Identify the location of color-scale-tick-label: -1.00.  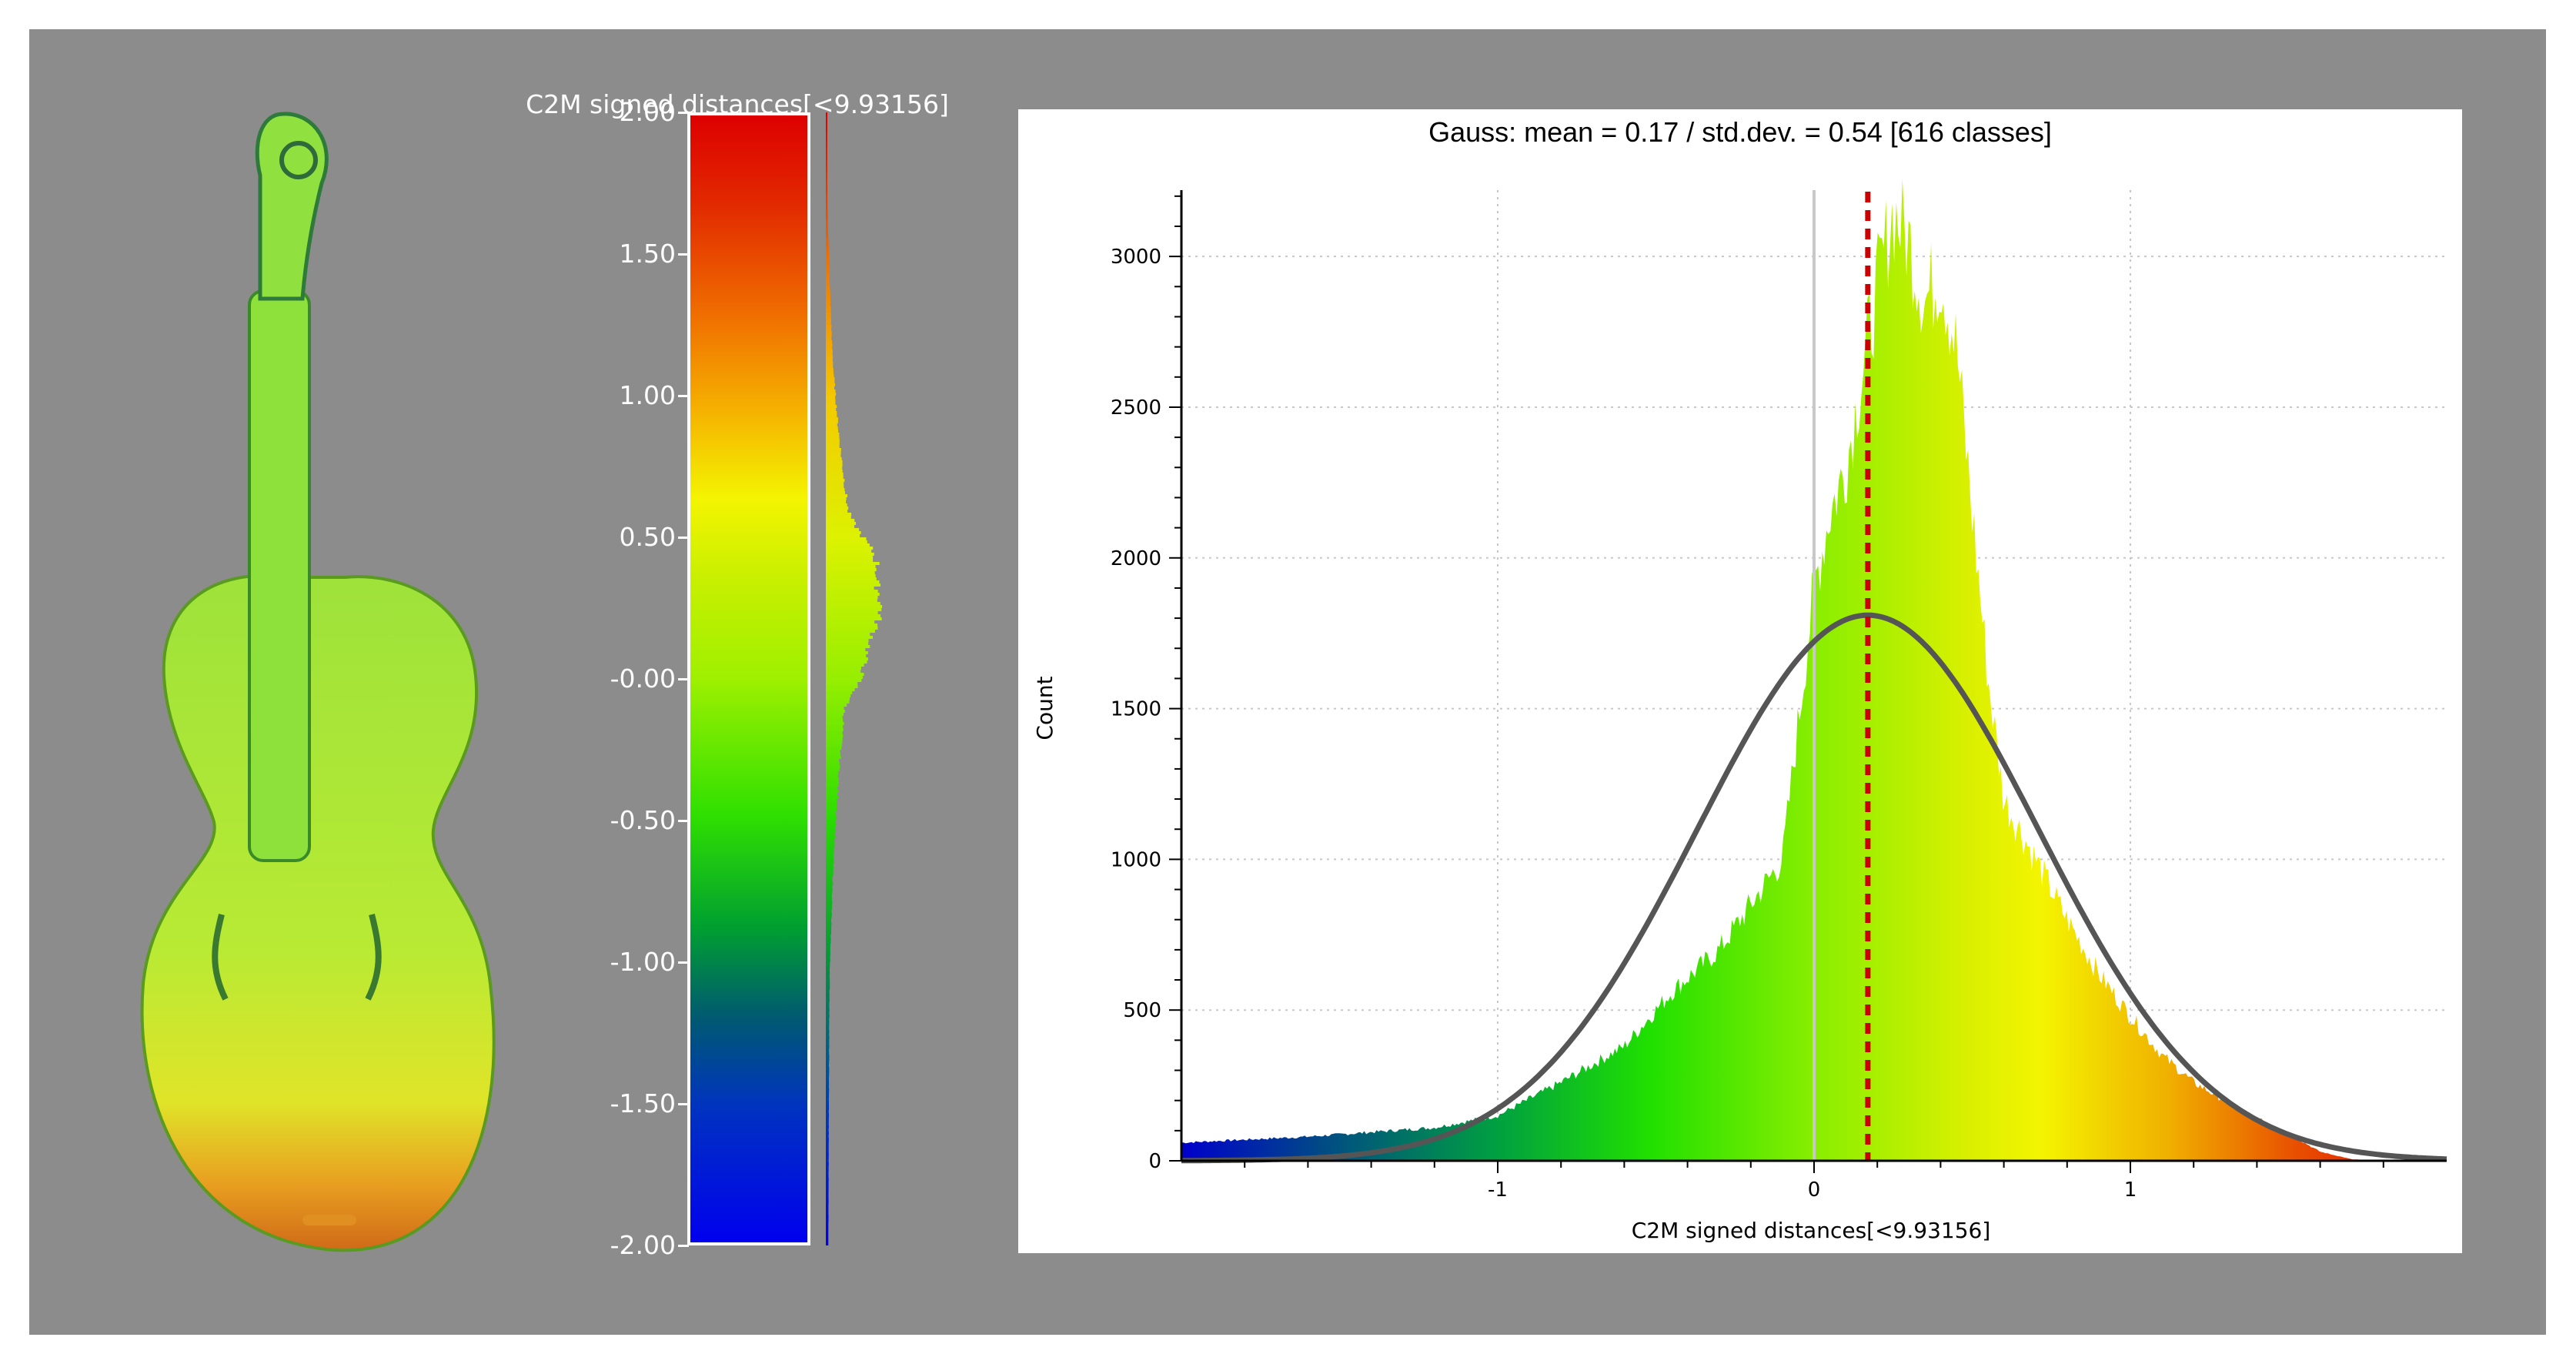
(643, 962).